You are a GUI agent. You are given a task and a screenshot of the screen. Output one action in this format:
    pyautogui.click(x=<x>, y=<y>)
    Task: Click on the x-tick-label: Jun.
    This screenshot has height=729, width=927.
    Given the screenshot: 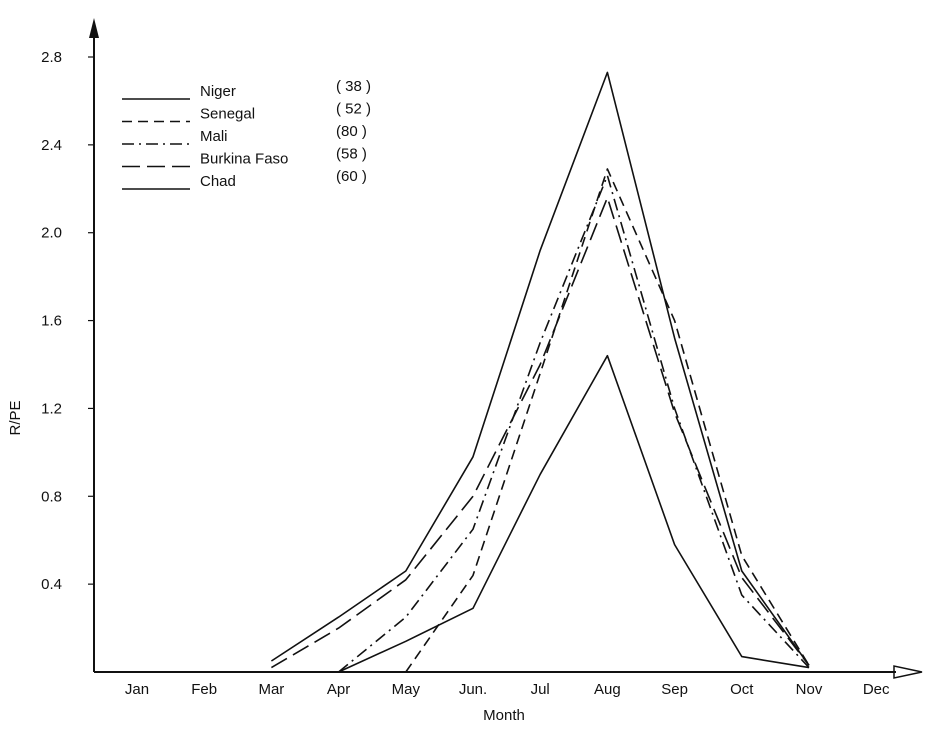 What is the action you would take?
    pyautogui.click(x=473, y=689)
    